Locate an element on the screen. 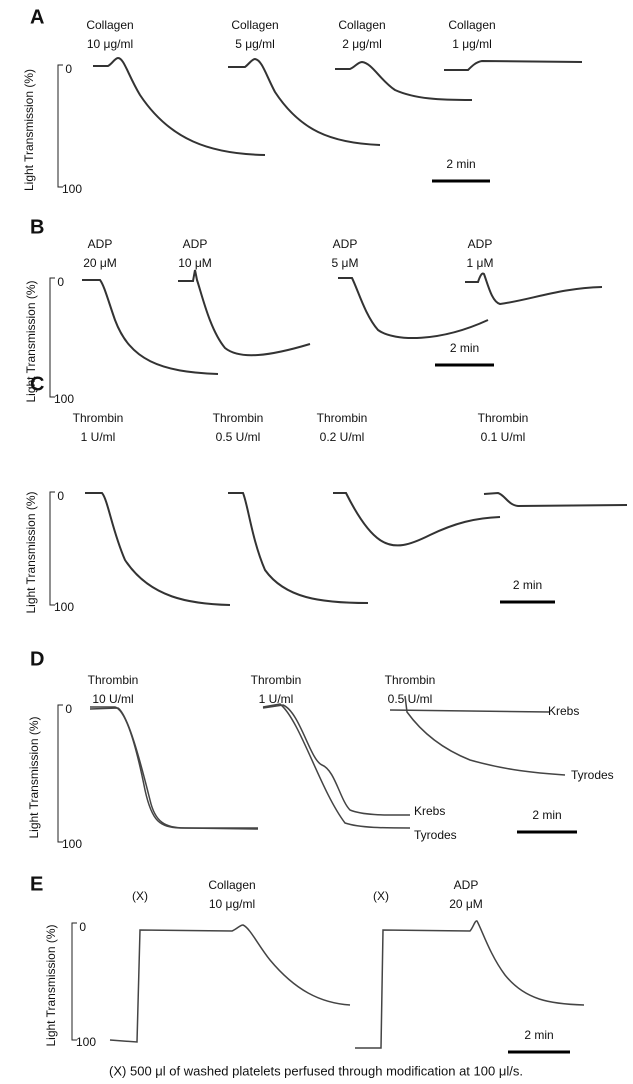  annotation: 1 μg/ml is located at coordinates (472, 44).